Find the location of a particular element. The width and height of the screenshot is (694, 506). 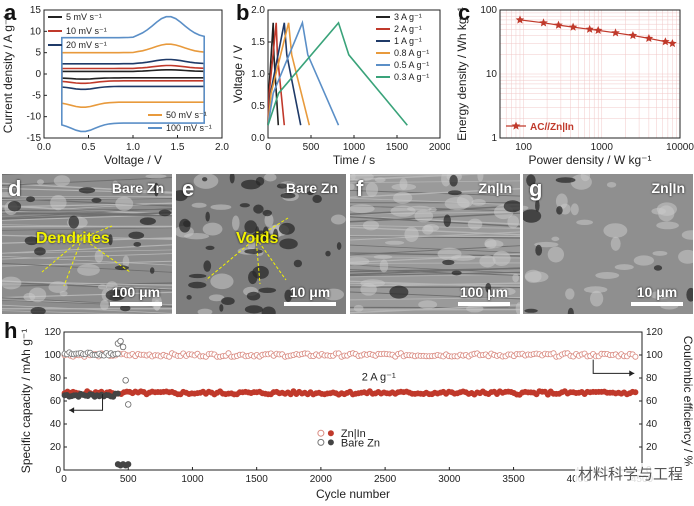

scale-line-g is located at coordinates (657, 304).